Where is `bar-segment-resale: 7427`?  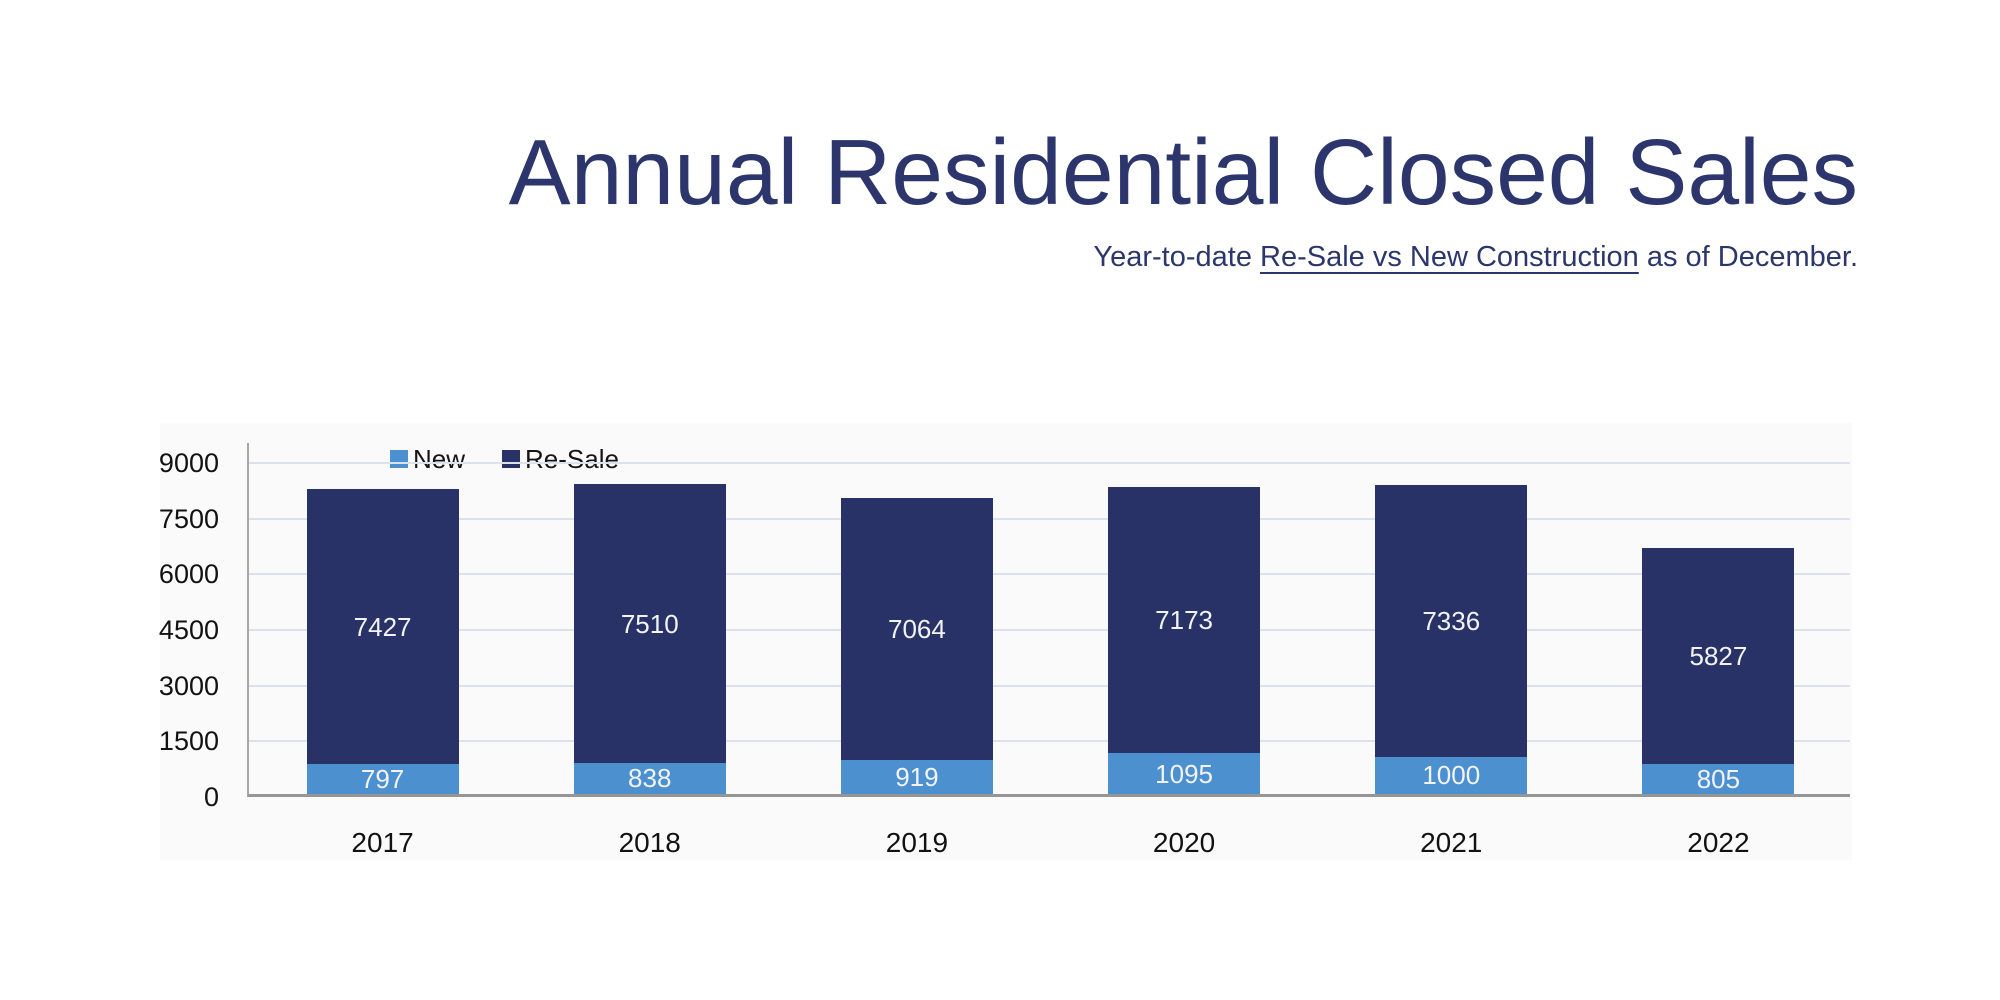 bar-segment-resale: 7427 is located at coordinates (382, 626).